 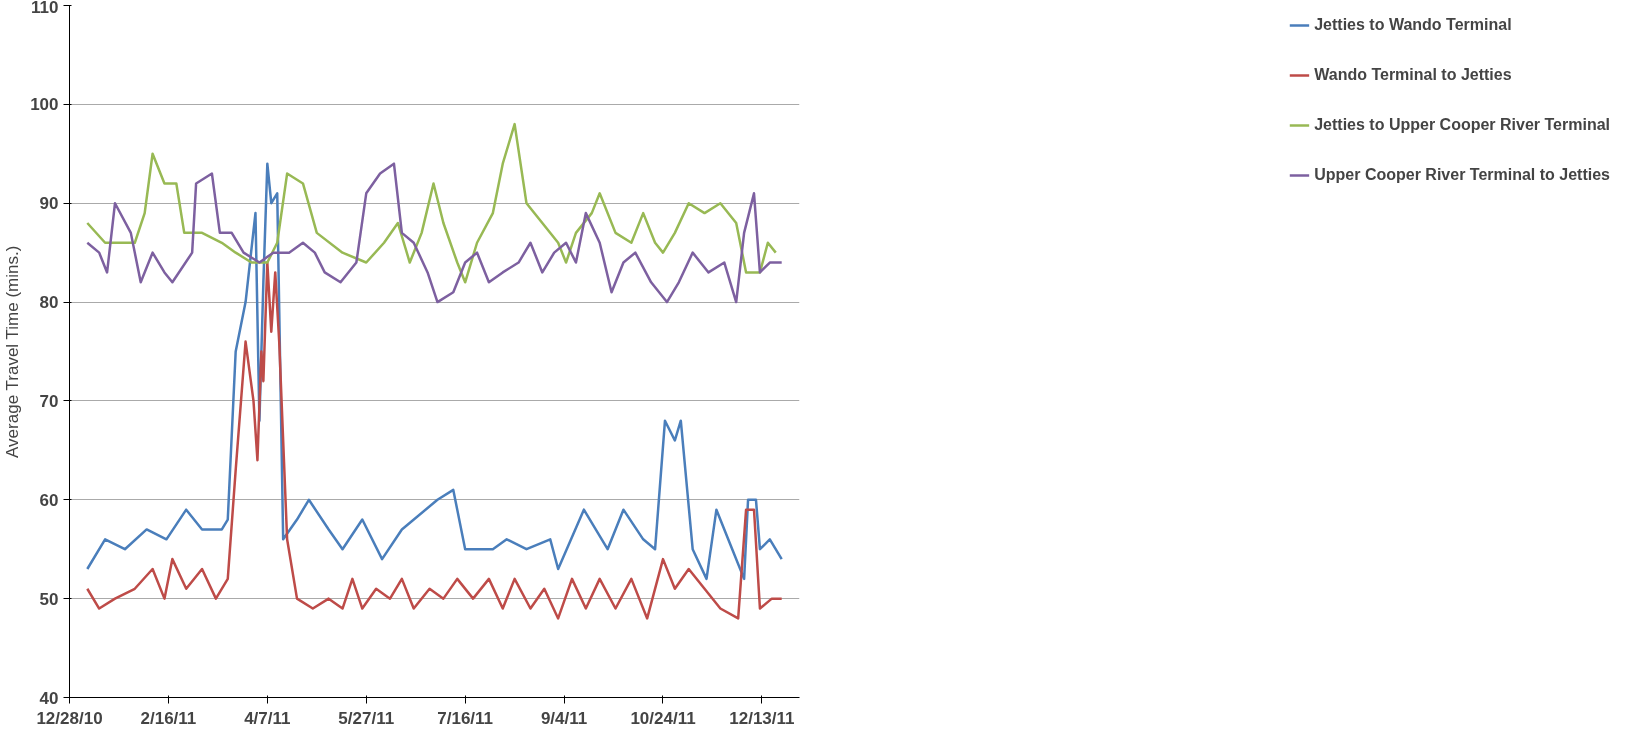 I want to click on x-tick-label: 7/16/11, so click(x=465, y=718).